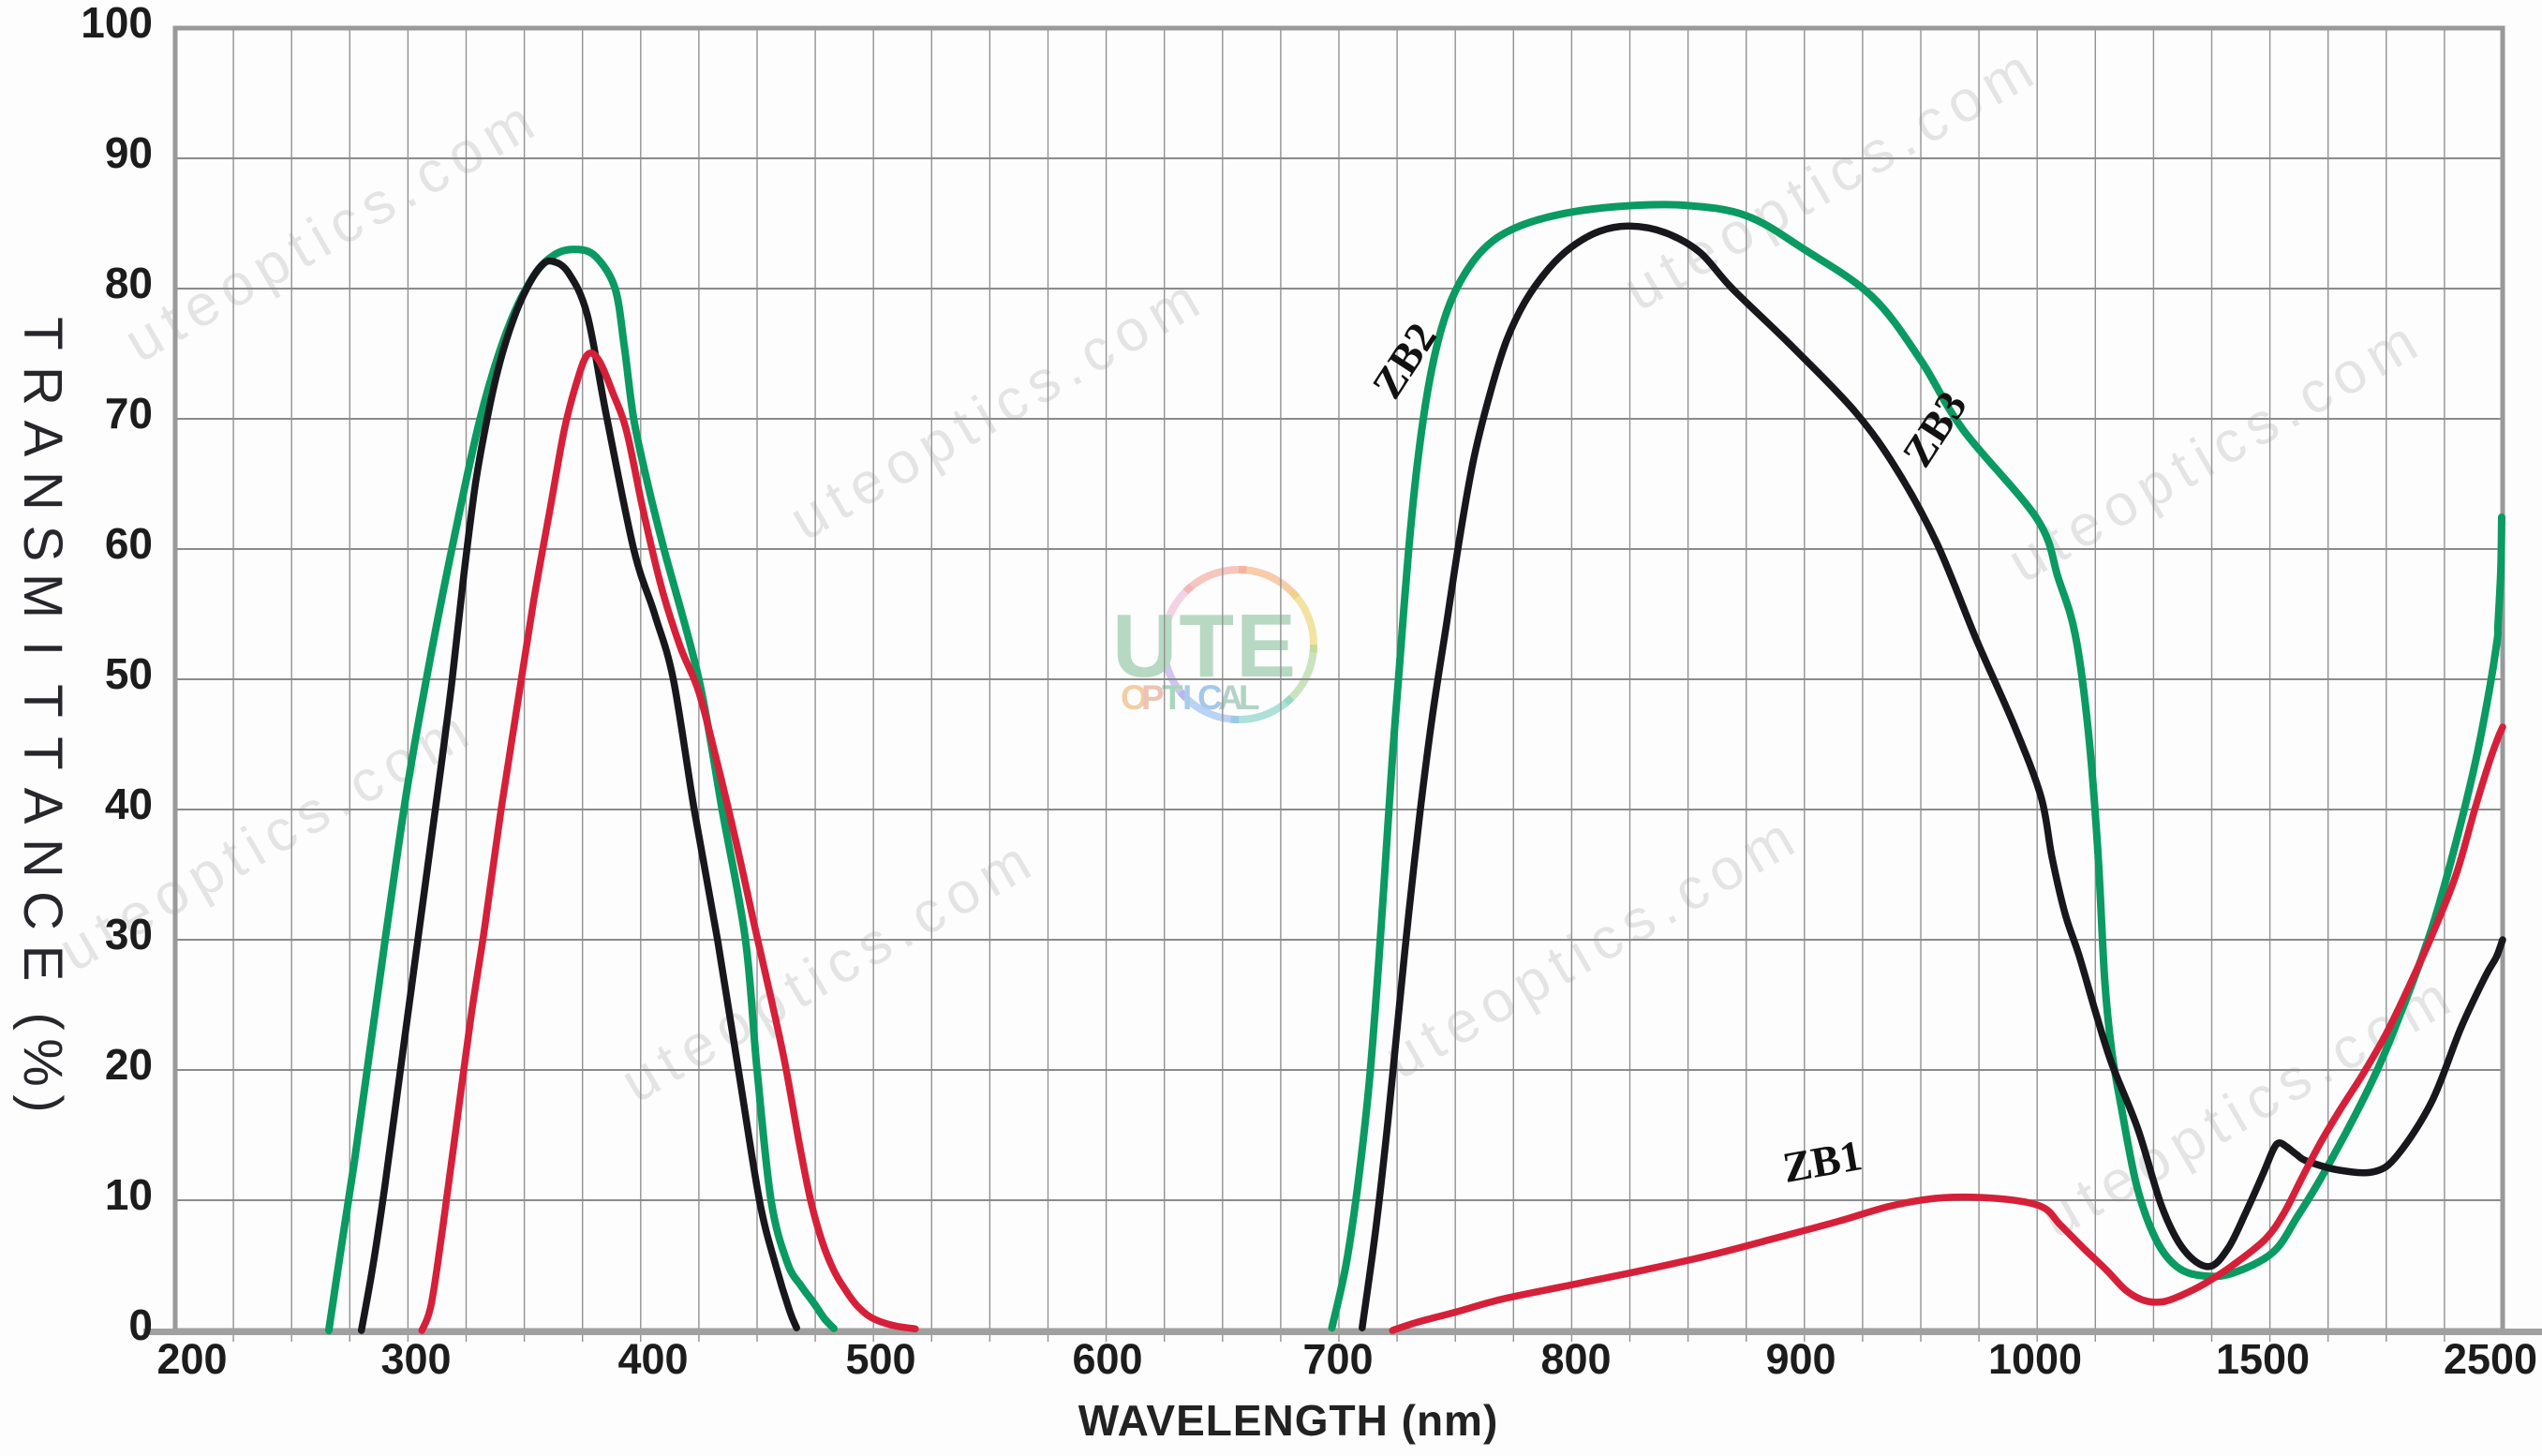 Image resolution: width=2542 pixels, height=1456 pixels. What do you see at coordinates (129, 1194) in the screenshot?
I see `svg-text: 10` at bounding box center [129, 1194].